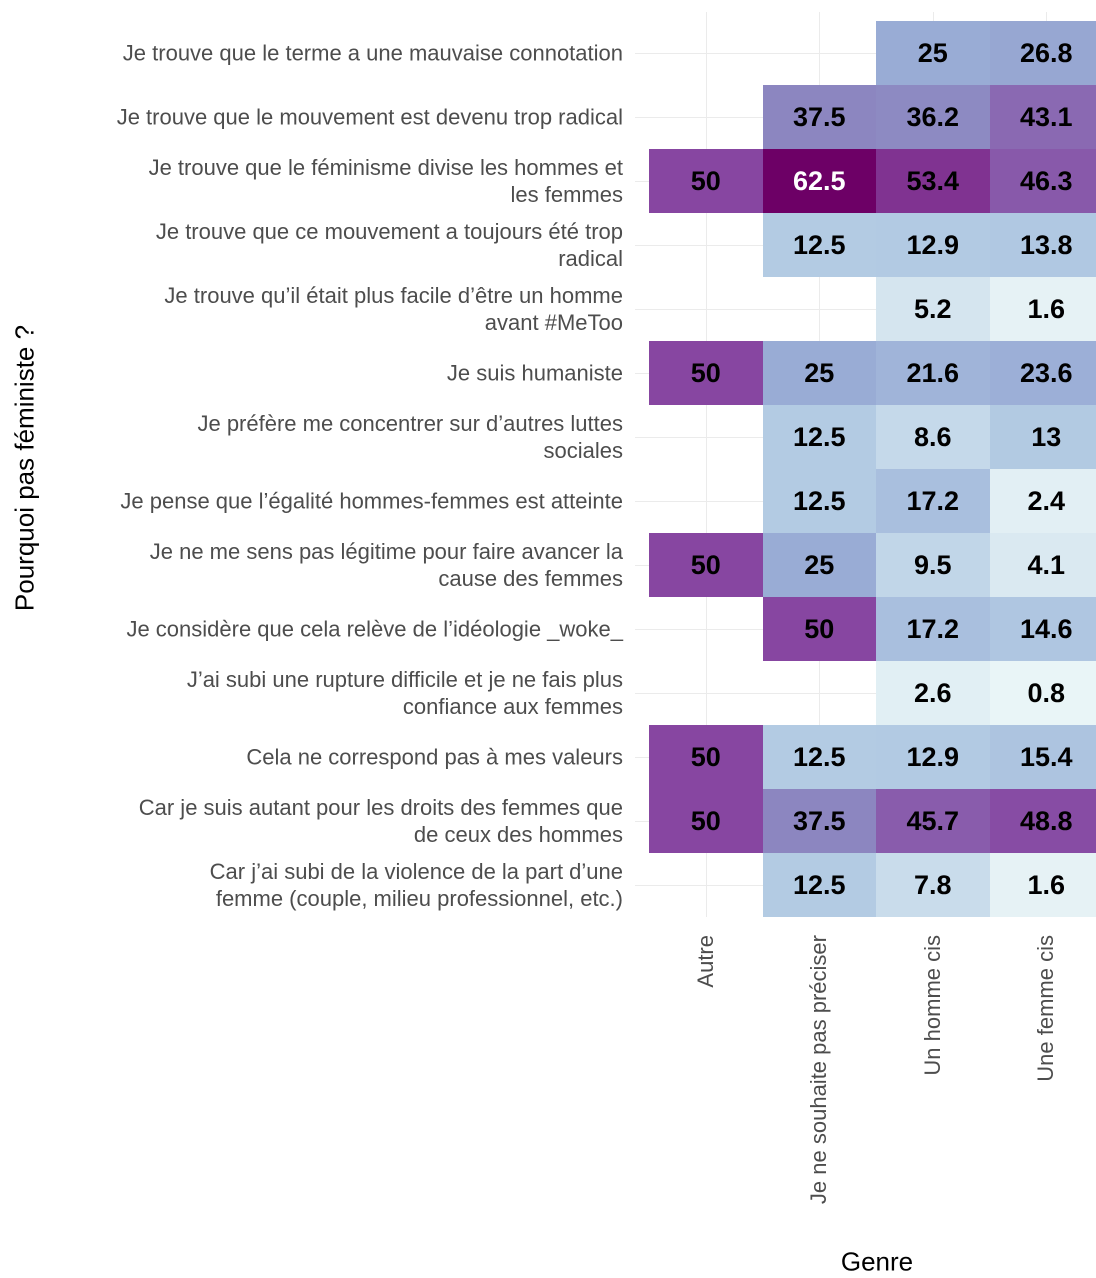 The image size is (1096, 1278). What do you see at coordinates (933, 693) in the screenshot?
I see `heat-cell: 2.6` at bounding box center [933, 693].